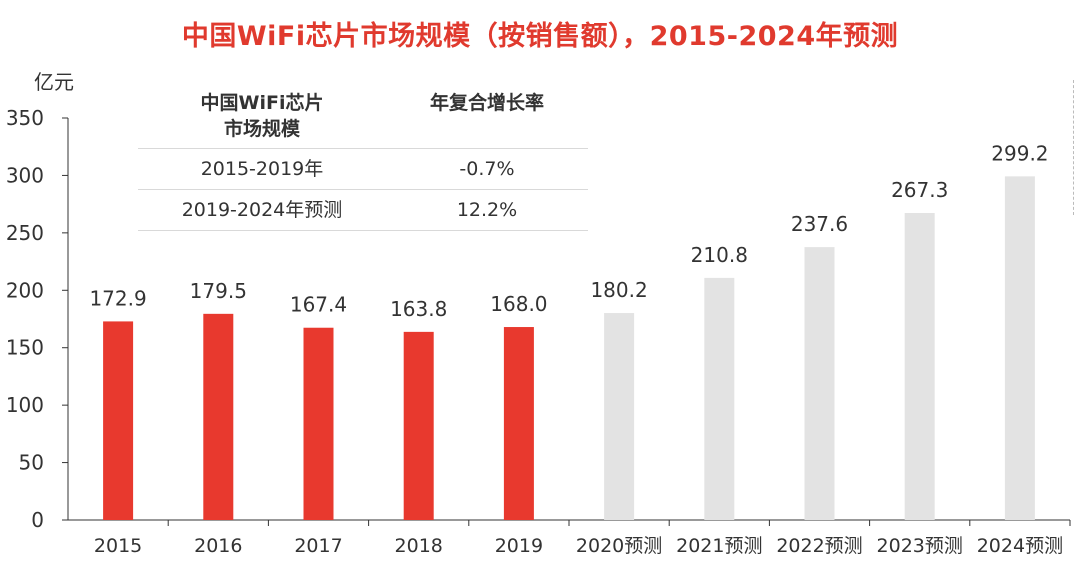 This screenshot has height=573, width=1080. Describe the element at coordinates (54, 82) in the screenshot. I see `y-axis-unit: 亿元` at that location.